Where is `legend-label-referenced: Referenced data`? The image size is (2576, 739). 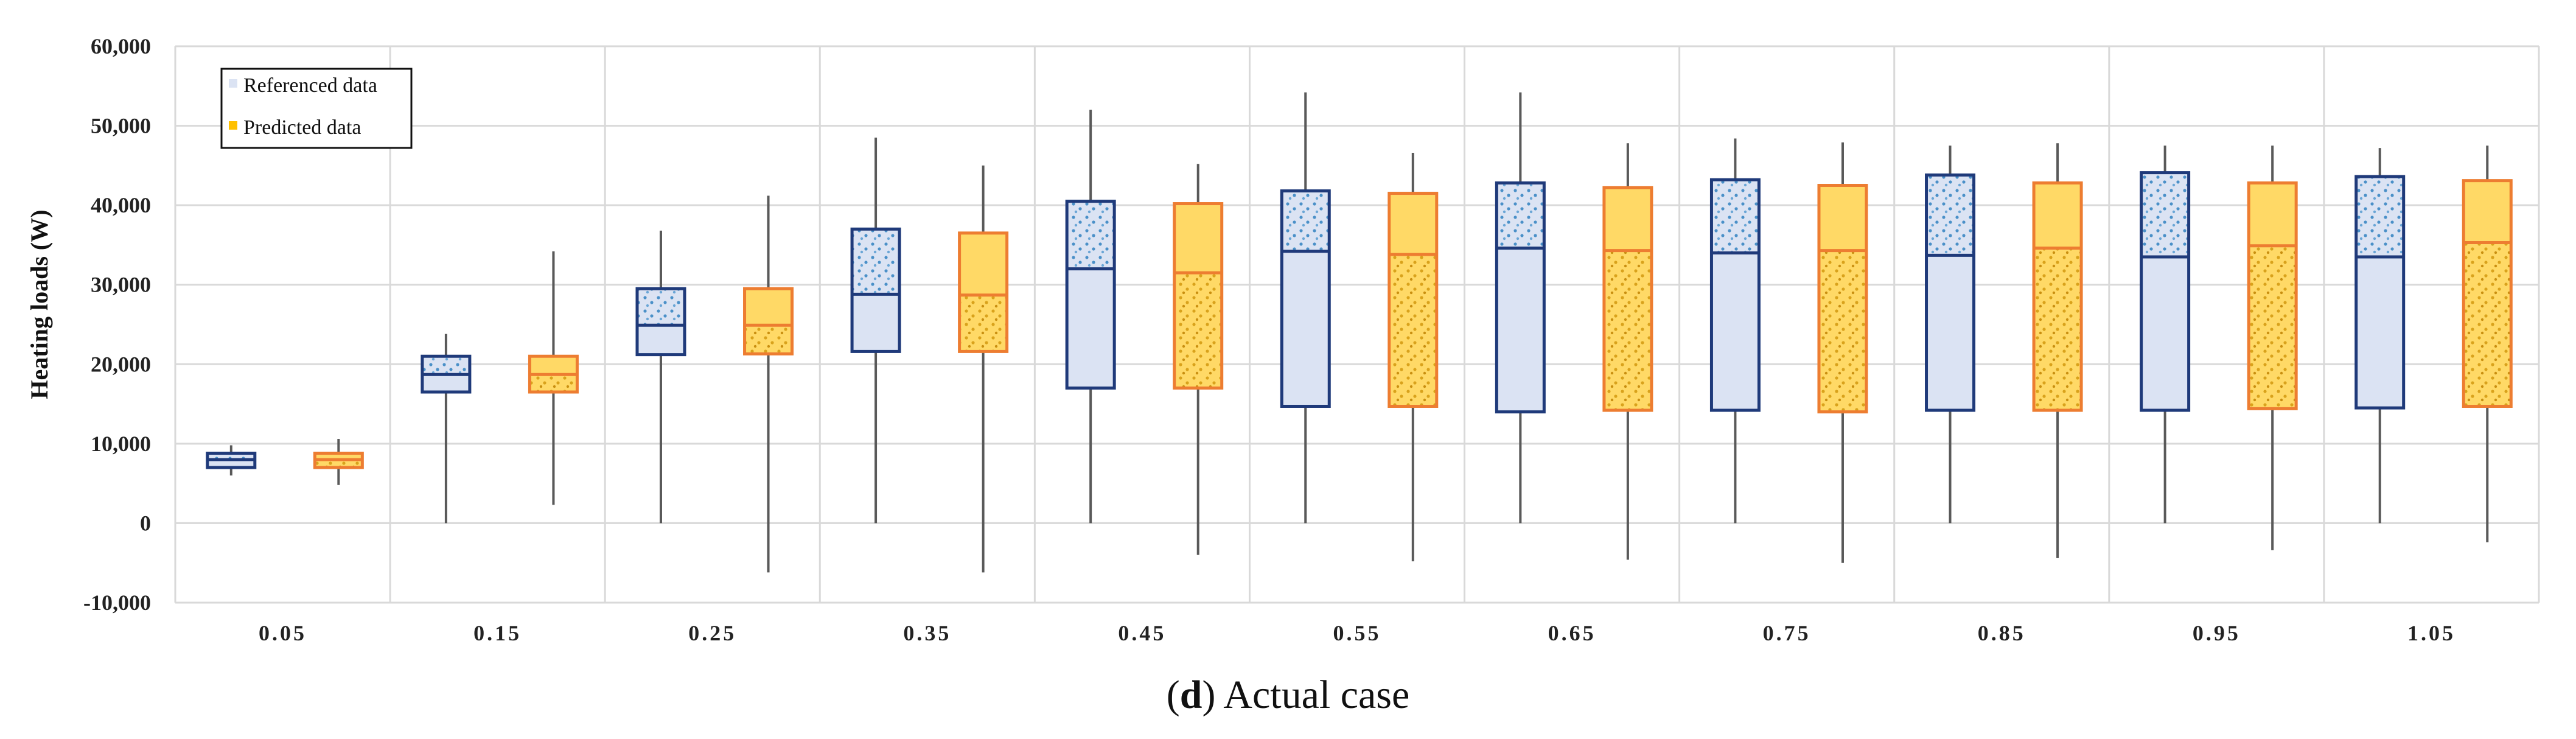 legend-label-referenced: Referenced data is located at coordinates (310, 85).